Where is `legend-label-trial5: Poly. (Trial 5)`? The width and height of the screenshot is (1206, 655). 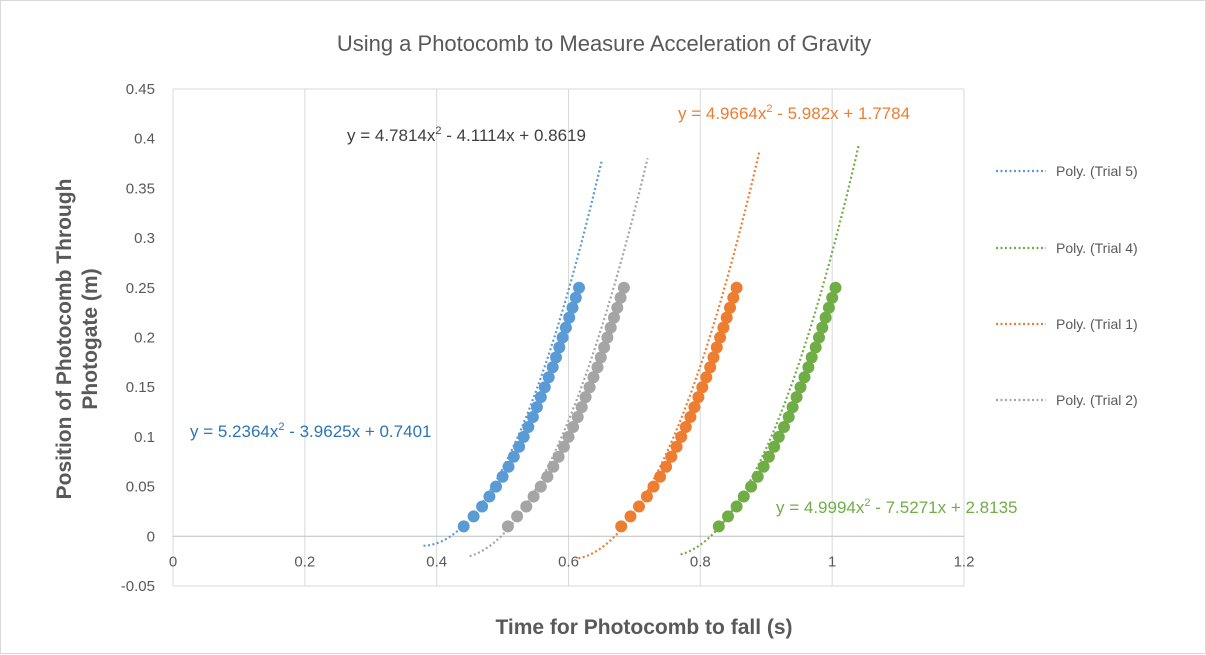
legend-label-trial5: Poly. (Trial 5) is located at coordinates (1097, 171).